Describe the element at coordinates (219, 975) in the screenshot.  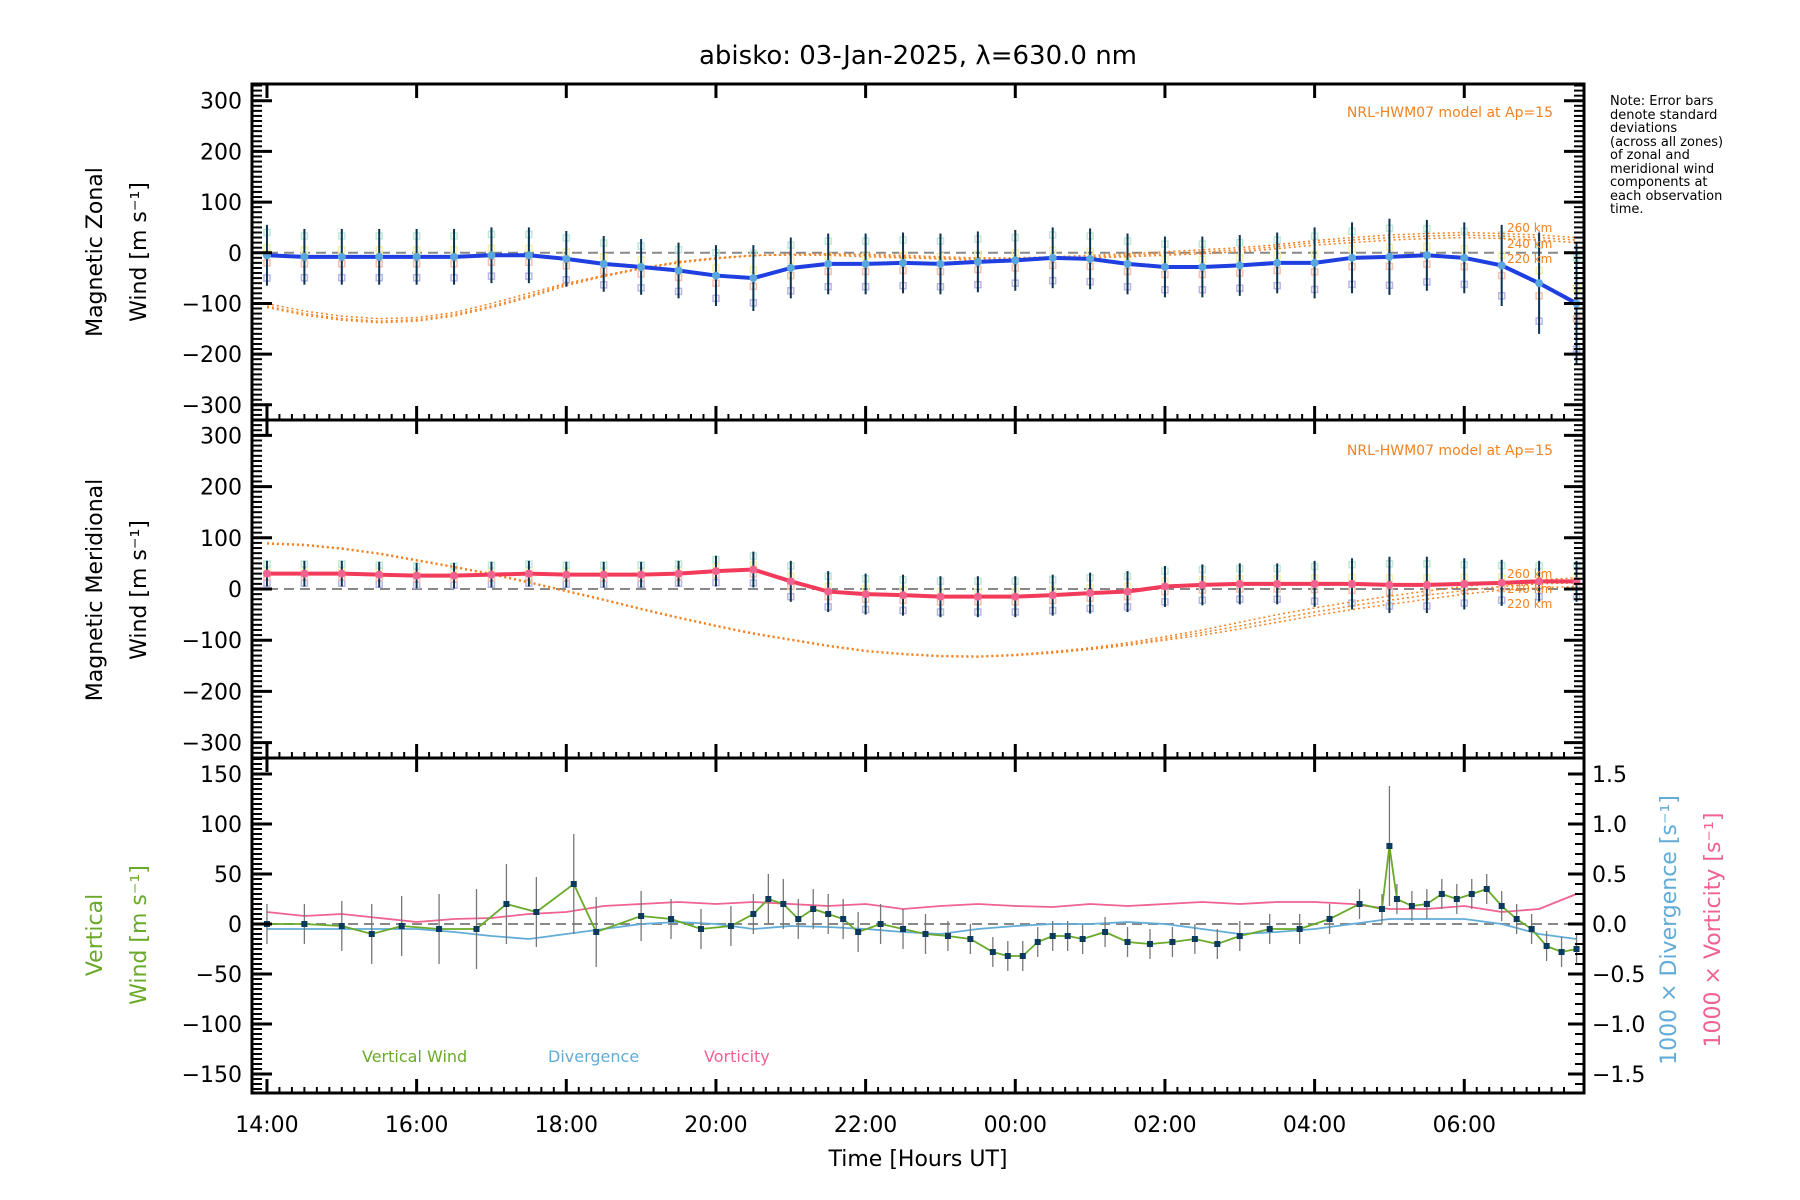
I see `vertical-tick-label: −50` at that location.